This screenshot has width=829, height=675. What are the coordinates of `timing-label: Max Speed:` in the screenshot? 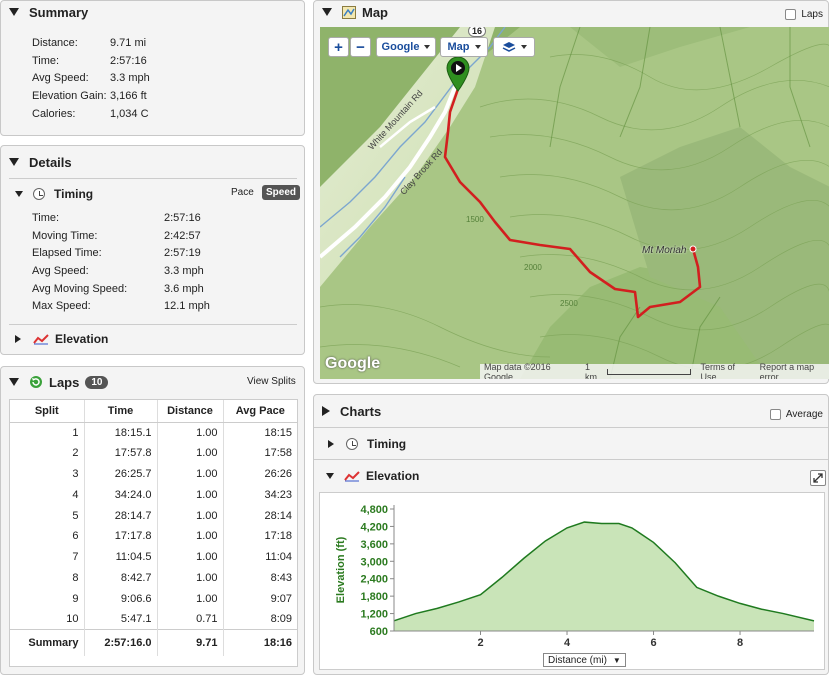 It's located at (61, 306).